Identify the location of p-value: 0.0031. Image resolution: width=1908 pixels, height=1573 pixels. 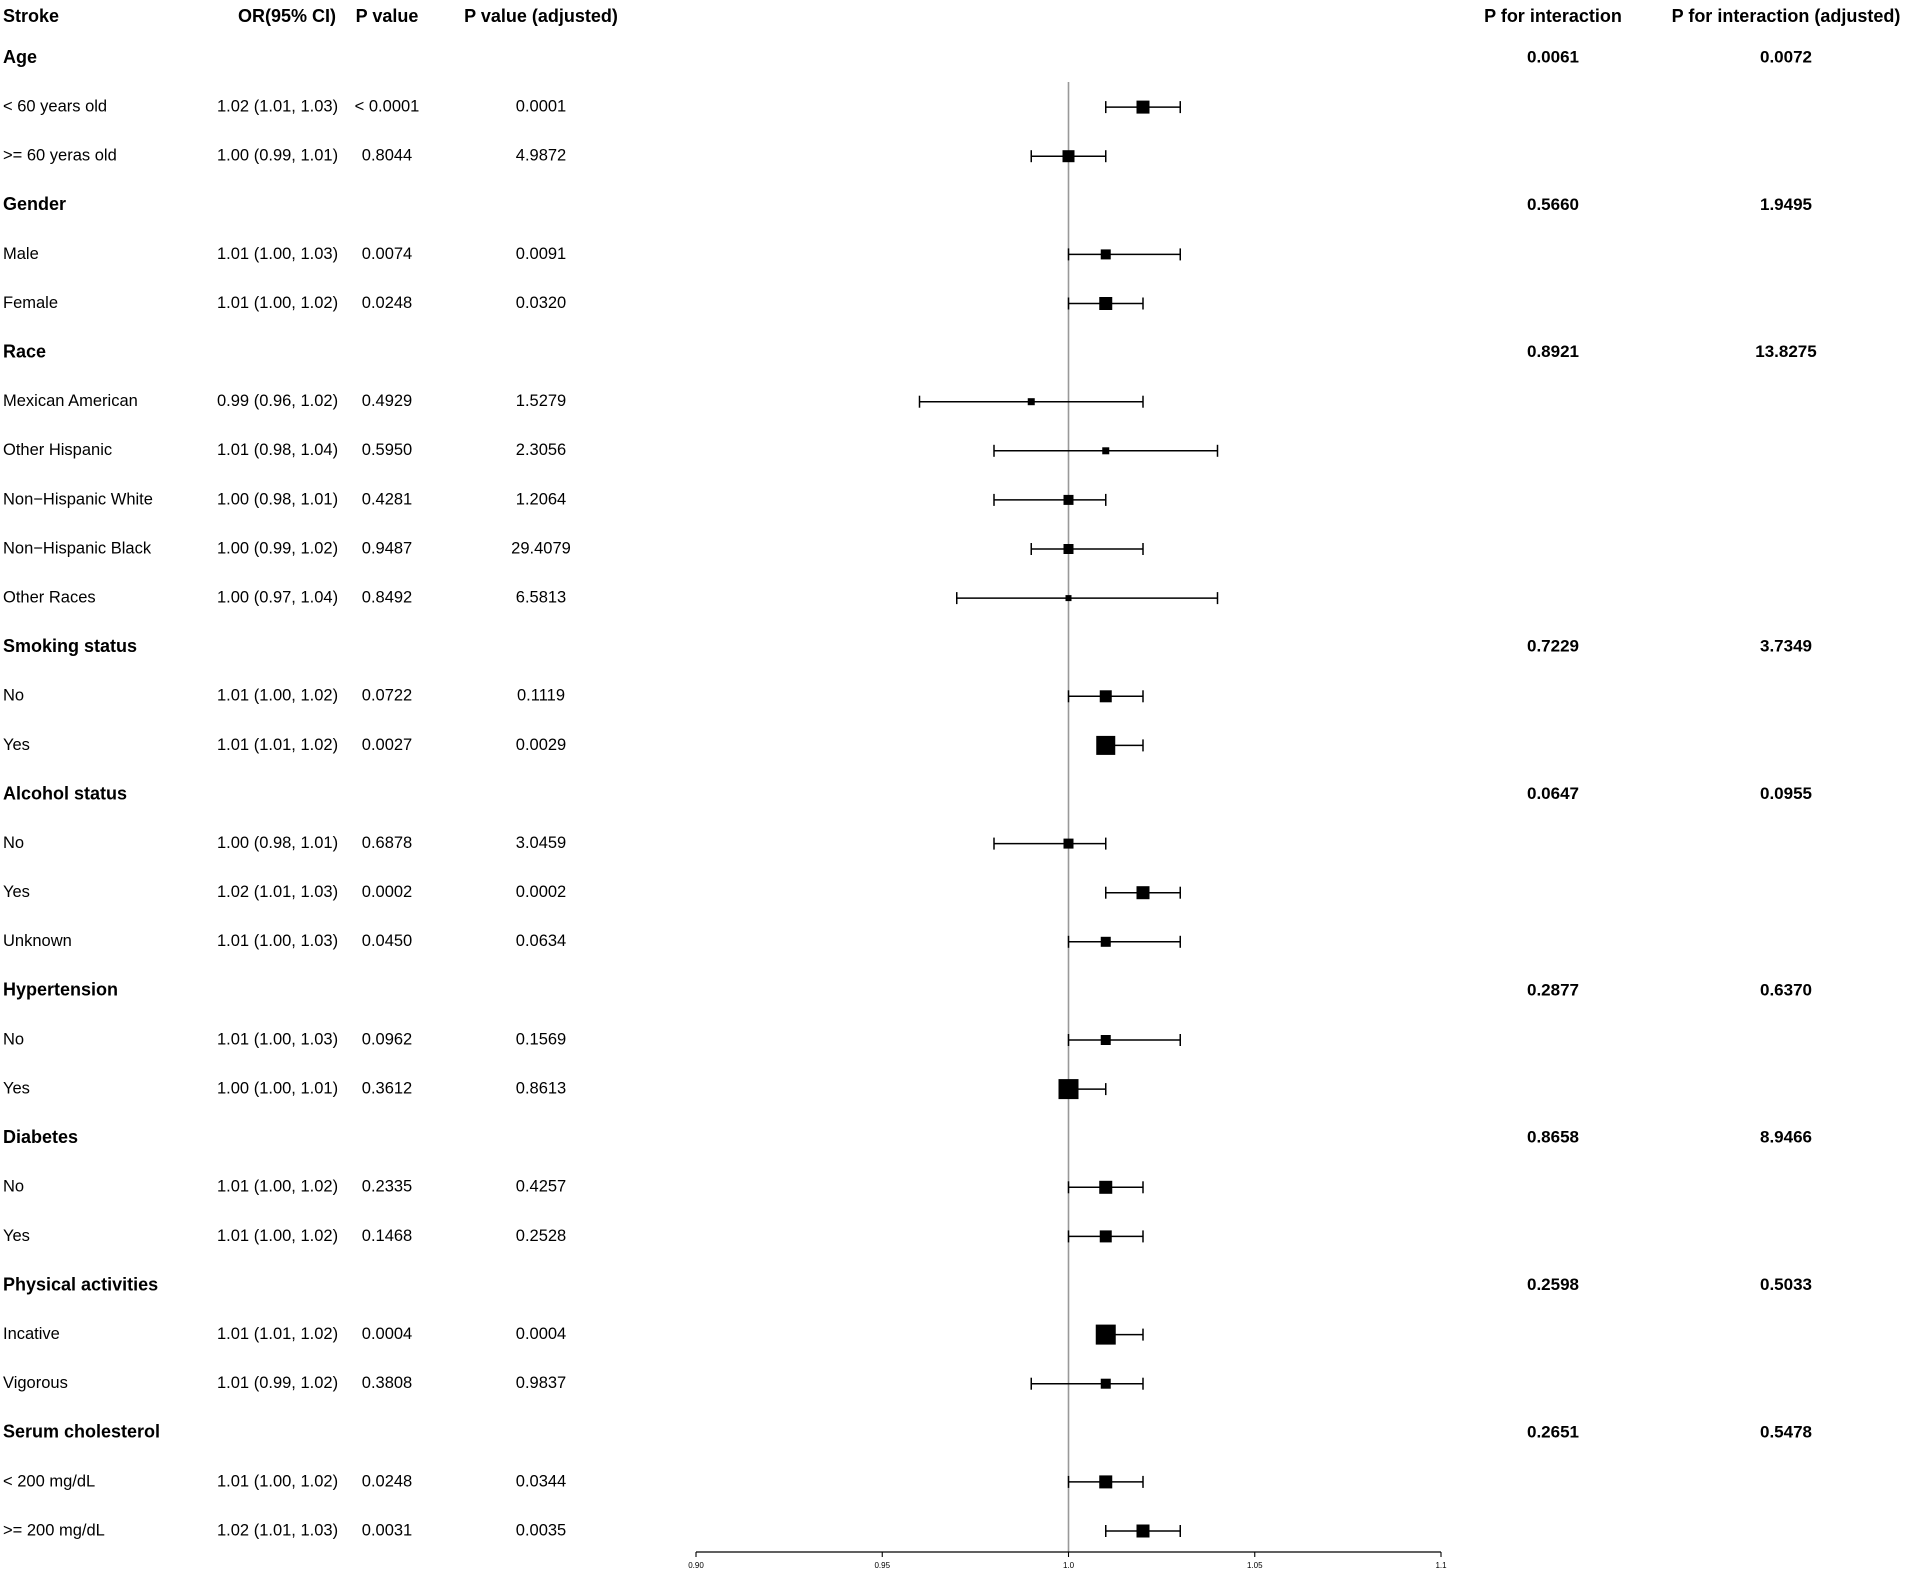
(387, 1530).